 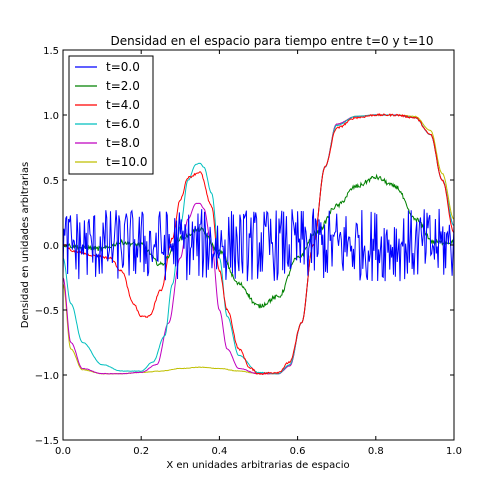 What do you see at coordinates (47, 376) in the screenshot?
I see `y-tick-label: −1.0` at bounding box center [47, 376].